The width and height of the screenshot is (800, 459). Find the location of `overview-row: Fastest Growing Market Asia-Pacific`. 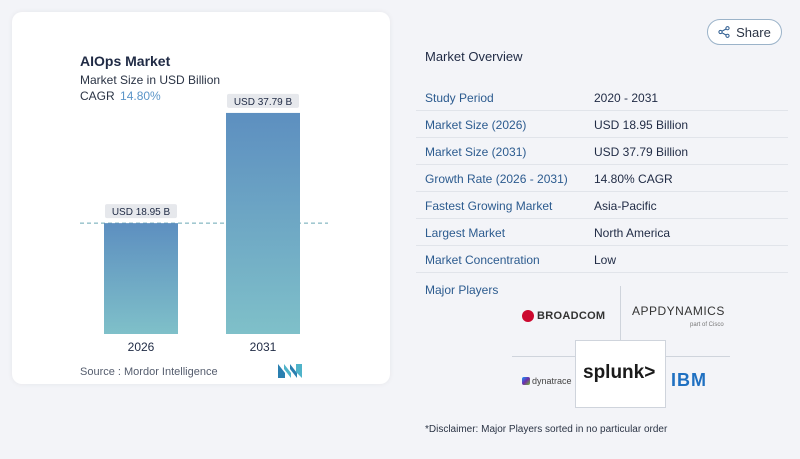

overview-row: Fastest Growing Market Asia-Pacific is located at coordinates (602, 205).